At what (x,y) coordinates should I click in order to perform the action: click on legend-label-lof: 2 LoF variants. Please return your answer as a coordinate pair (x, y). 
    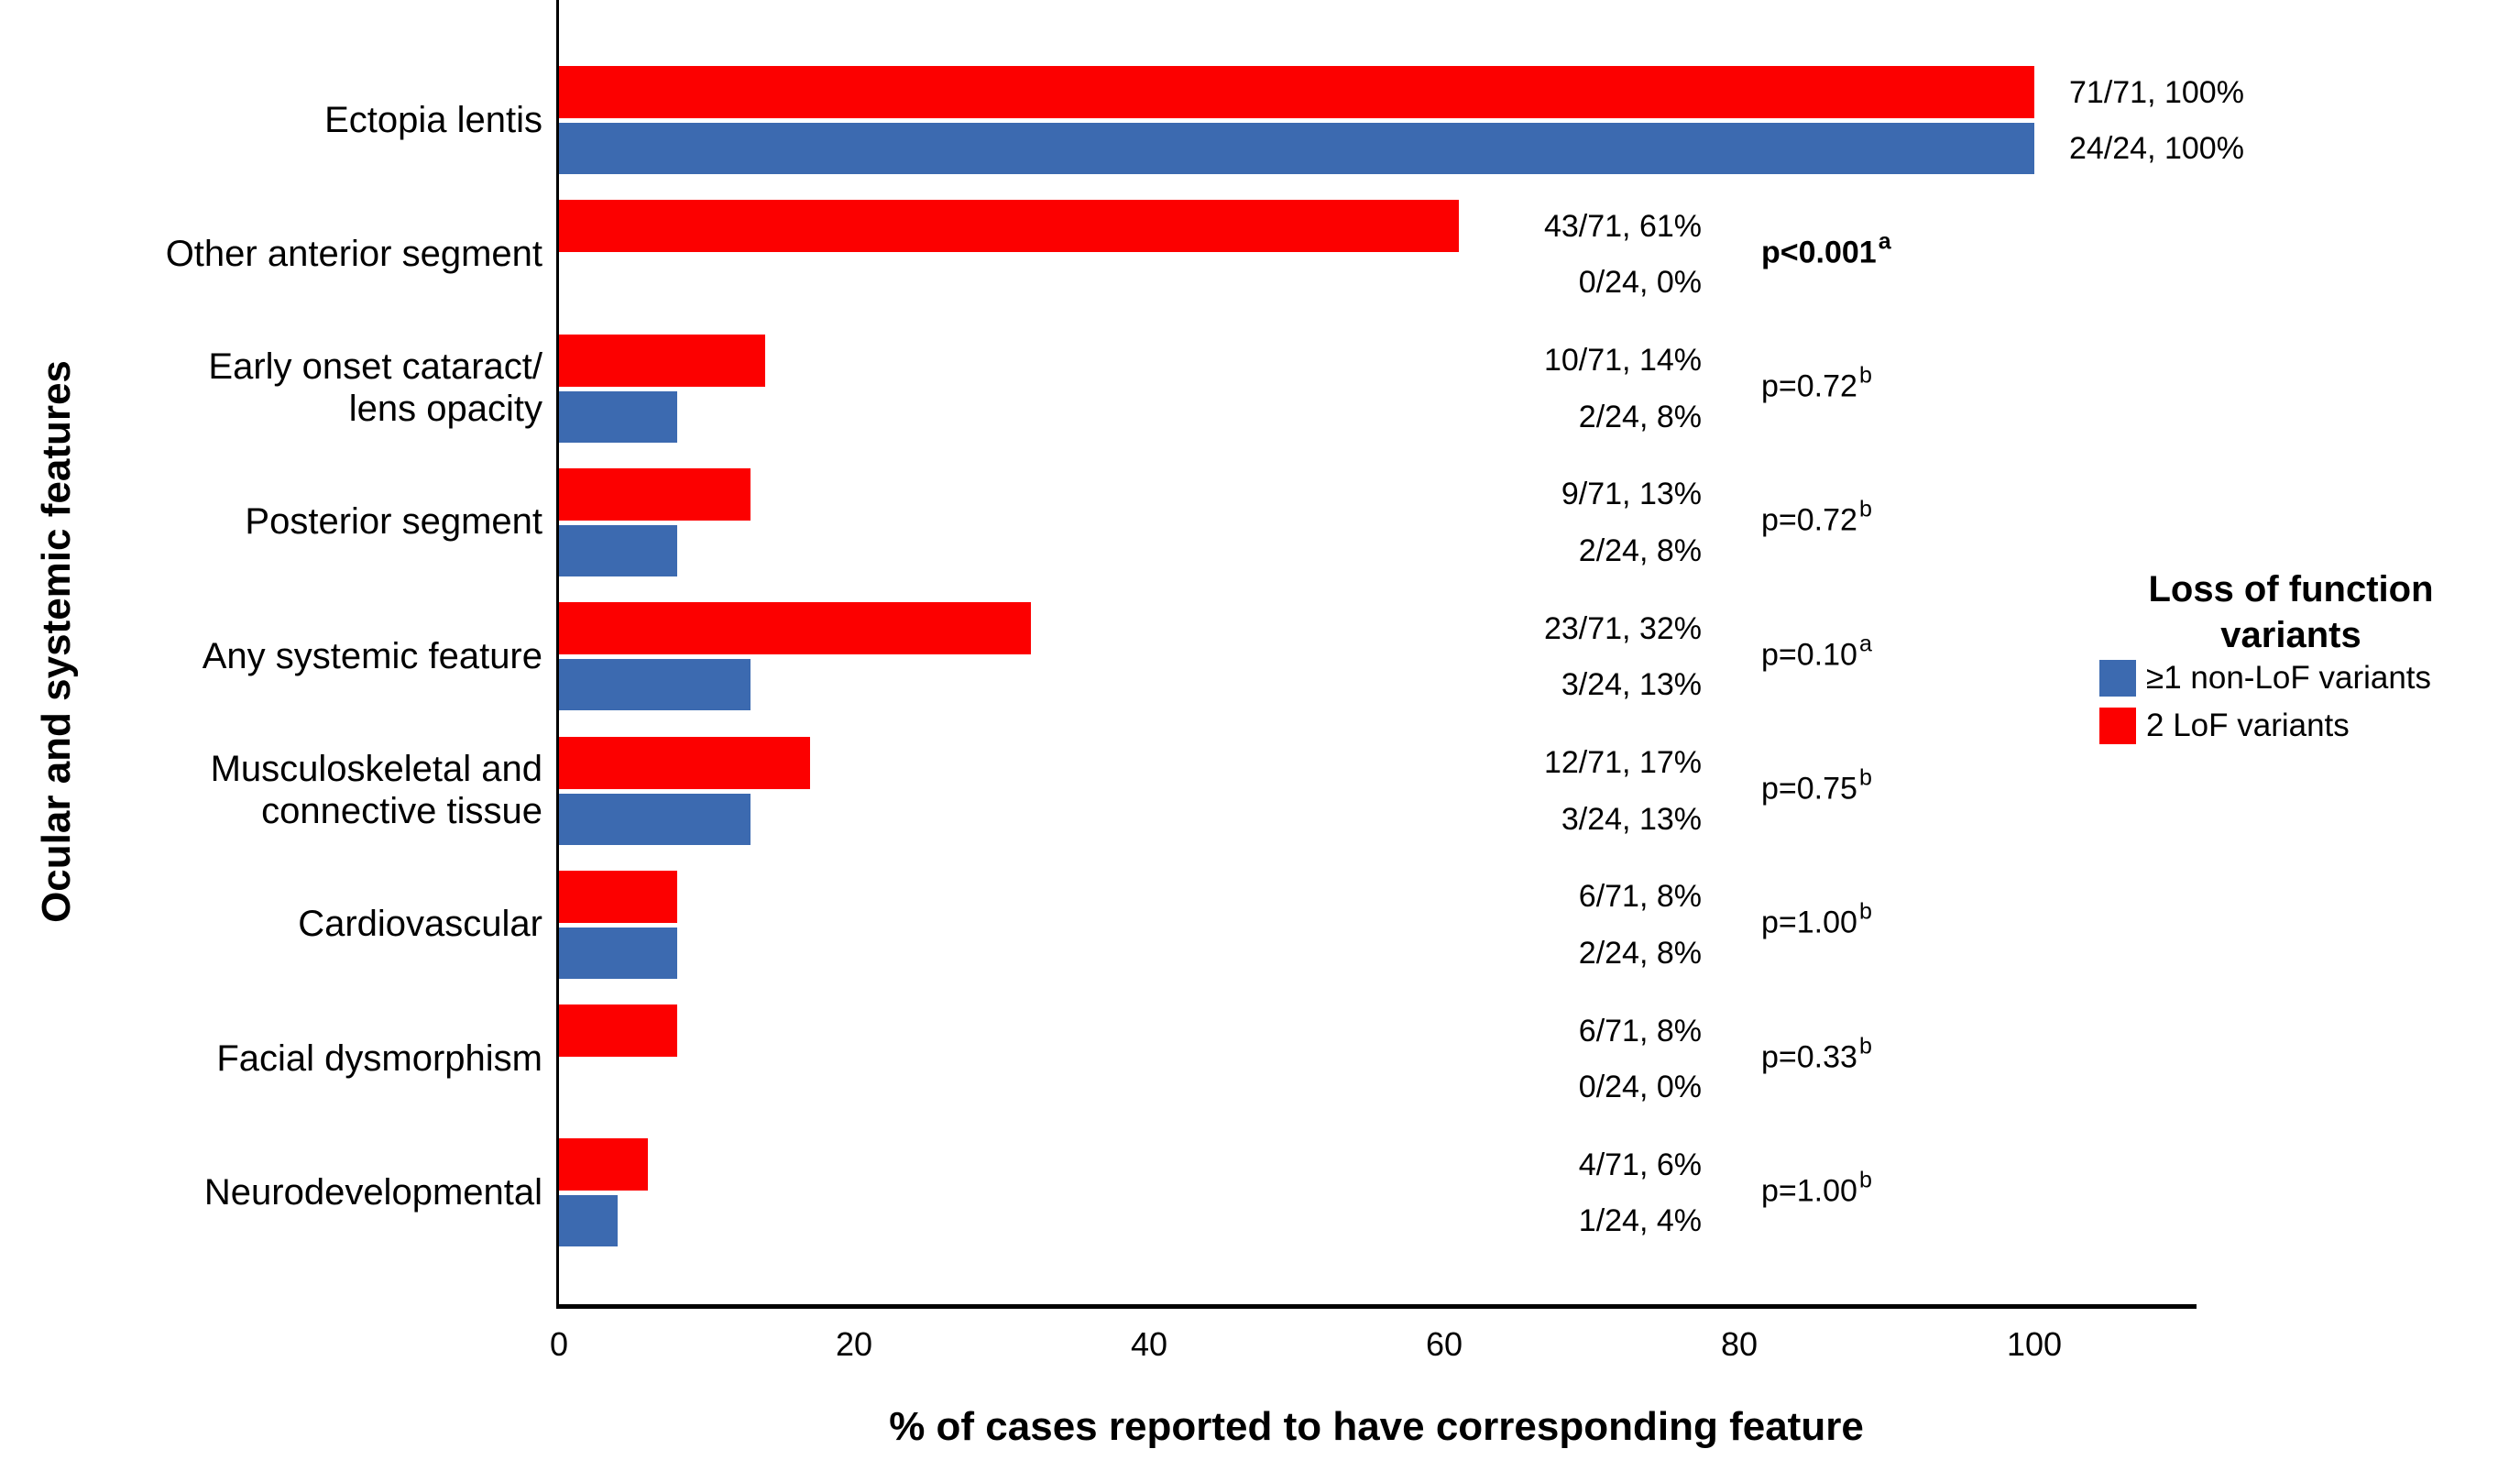
    Looking at the image, I should click on (2248, 725).